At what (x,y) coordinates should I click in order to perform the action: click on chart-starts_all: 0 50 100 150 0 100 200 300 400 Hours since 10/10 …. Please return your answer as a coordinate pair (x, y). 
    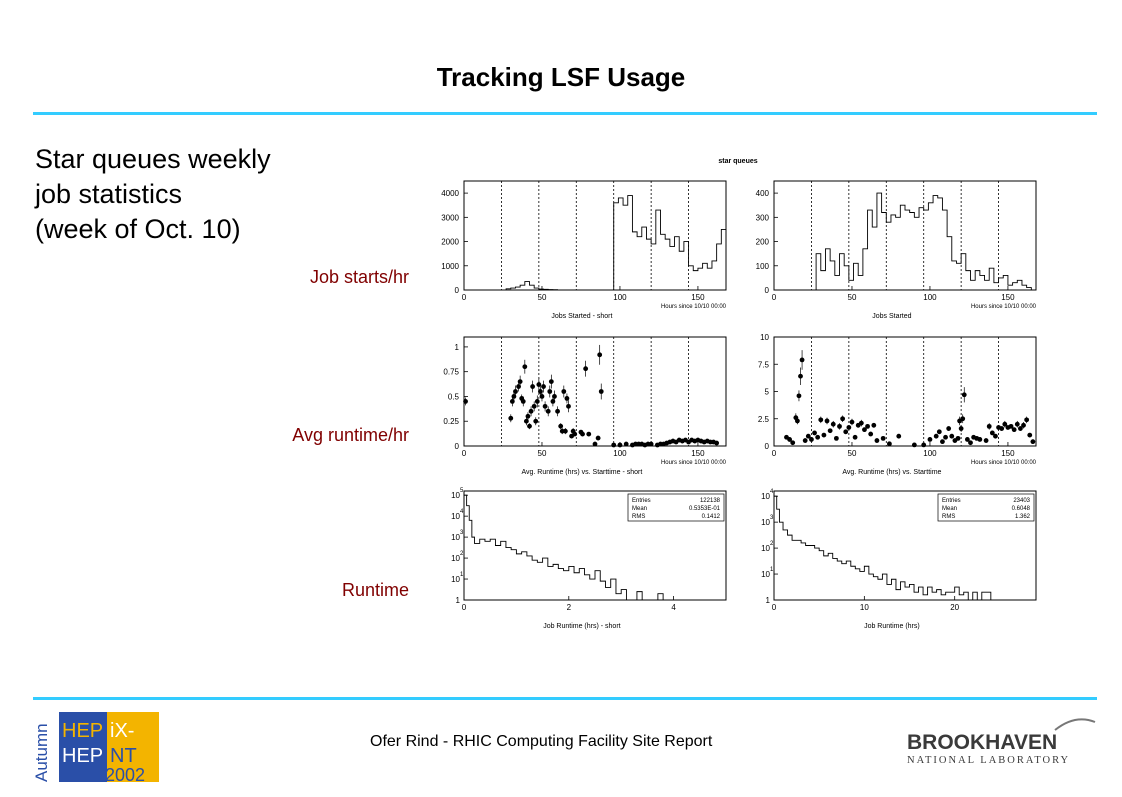
    Looking at the image, I should click on (896, 250).